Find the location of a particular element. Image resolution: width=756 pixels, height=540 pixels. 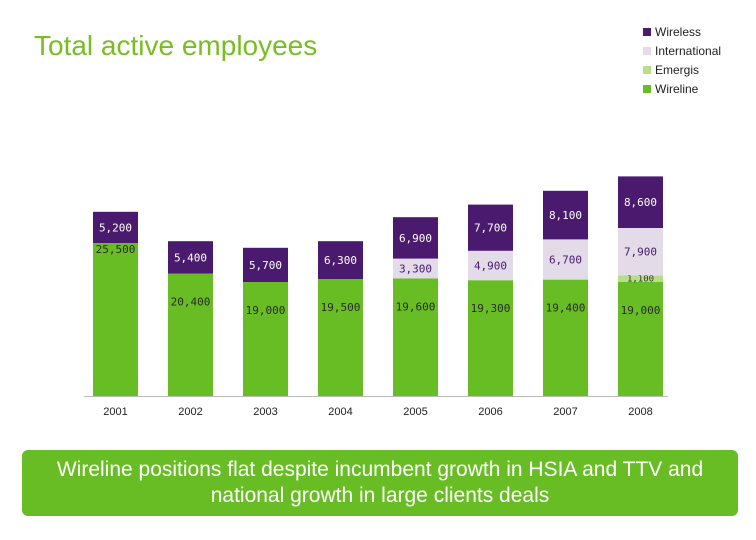

data-label-international-2008: 7,900 is located at coordinates (640, 252).